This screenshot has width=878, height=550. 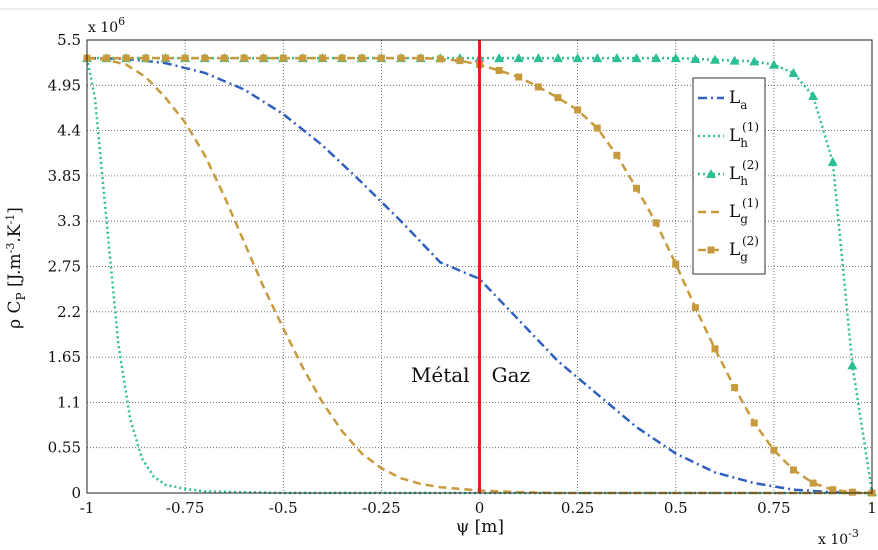 I want to click on legend-label: Lh(2), so click(x=744, y=173).